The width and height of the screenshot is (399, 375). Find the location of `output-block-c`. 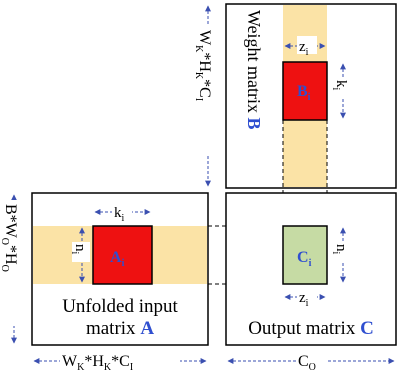

output-block-c is located at coordinates (305, 255).